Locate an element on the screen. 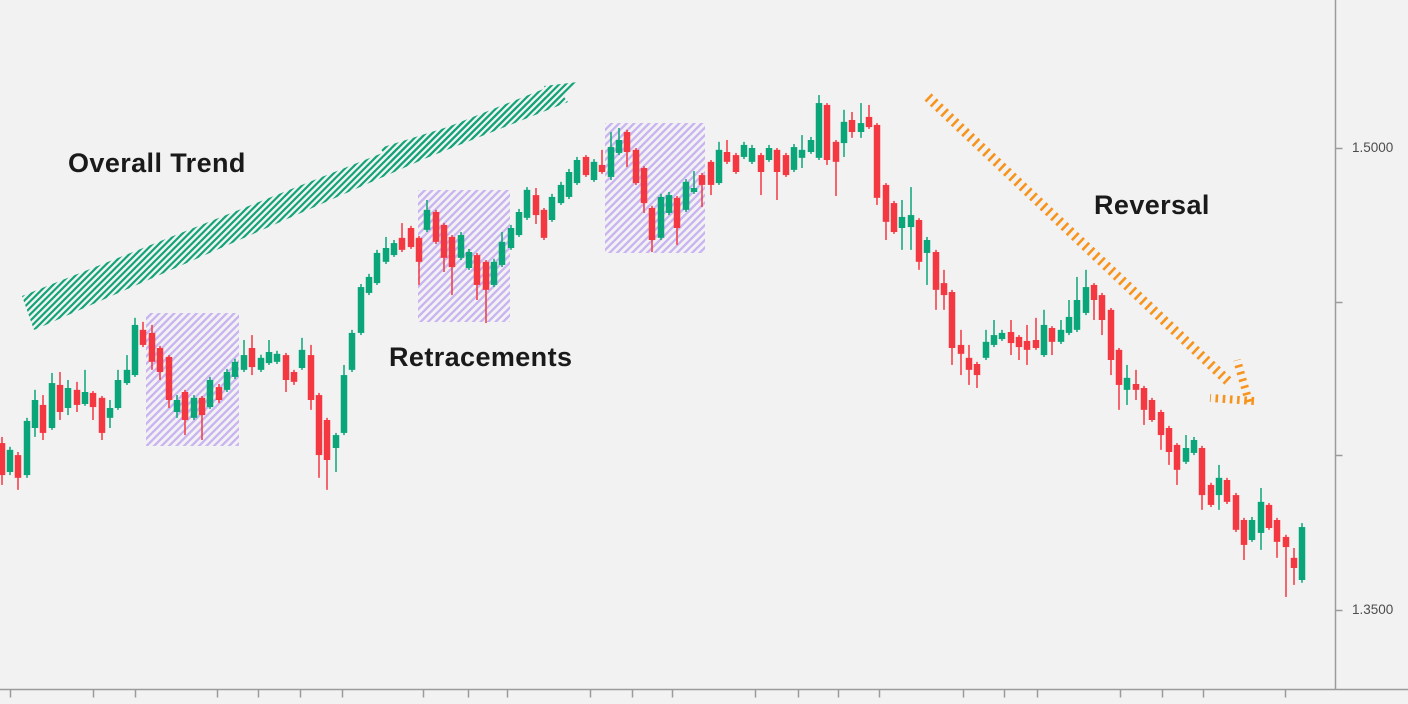 The width and height of the screenshot is (1408, 704). reversal-arrow-stroke is located at coordinates (1243, 381).